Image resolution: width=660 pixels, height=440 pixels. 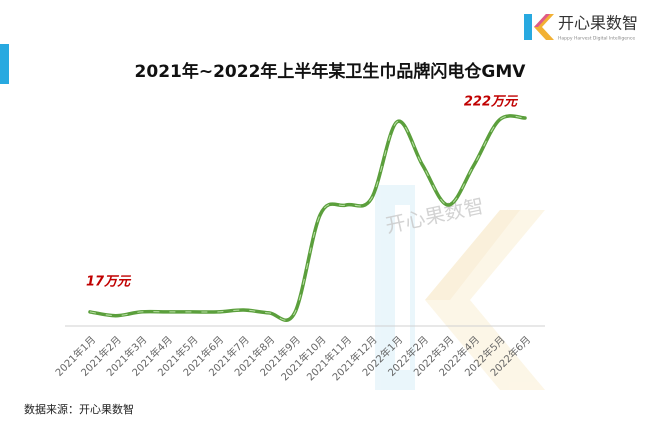 What do you see at coordinates (109, 281) in the screenshot?
I see `value-label: 17万元` at bounding box center [109, 281].